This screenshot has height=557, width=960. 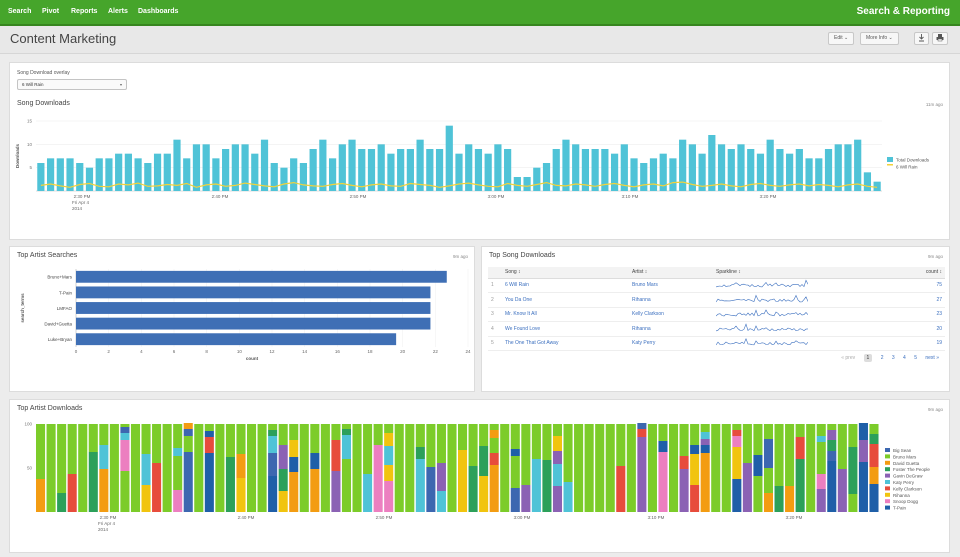 What do you see at coordinates (868, 358) in the screenshot?
I see `pager-page-1: 1` at bounding box center [868, 358].